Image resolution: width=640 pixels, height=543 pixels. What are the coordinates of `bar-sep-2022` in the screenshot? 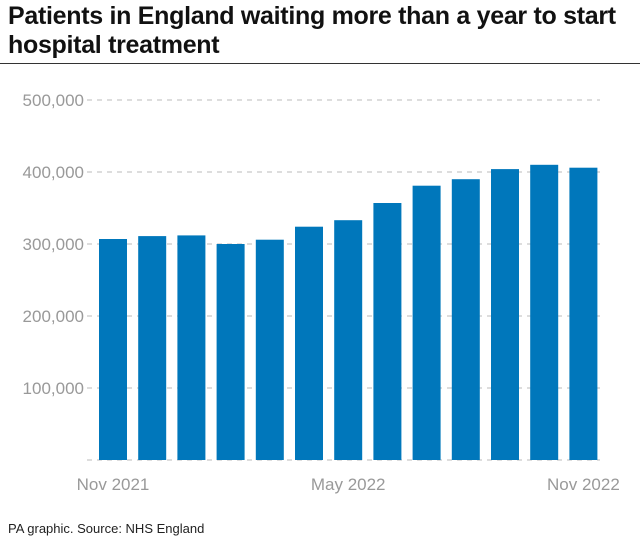 It's located at (505, 314).